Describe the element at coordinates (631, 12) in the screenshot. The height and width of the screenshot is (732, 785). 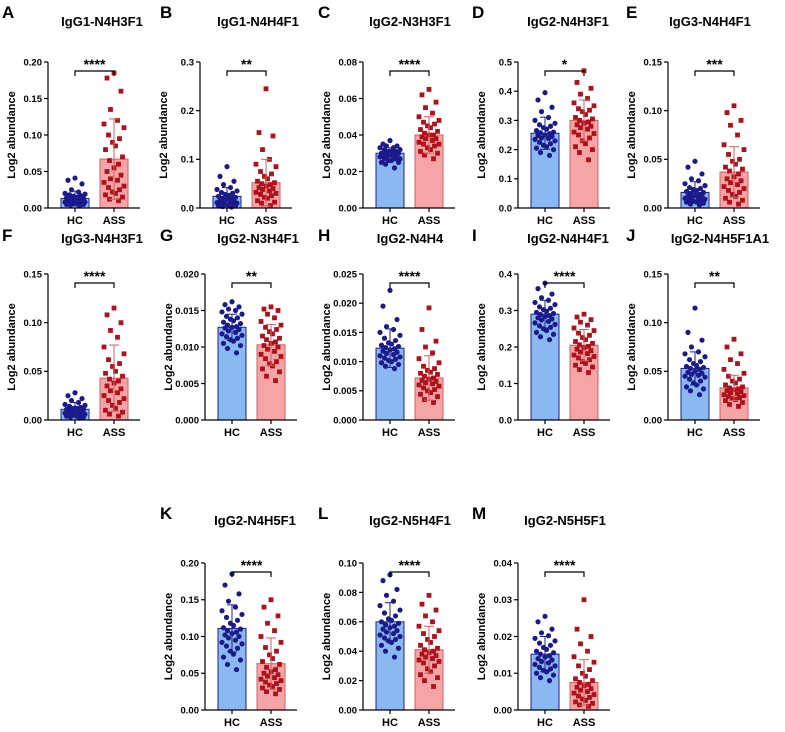
I see `panel-letter: E` at that location.